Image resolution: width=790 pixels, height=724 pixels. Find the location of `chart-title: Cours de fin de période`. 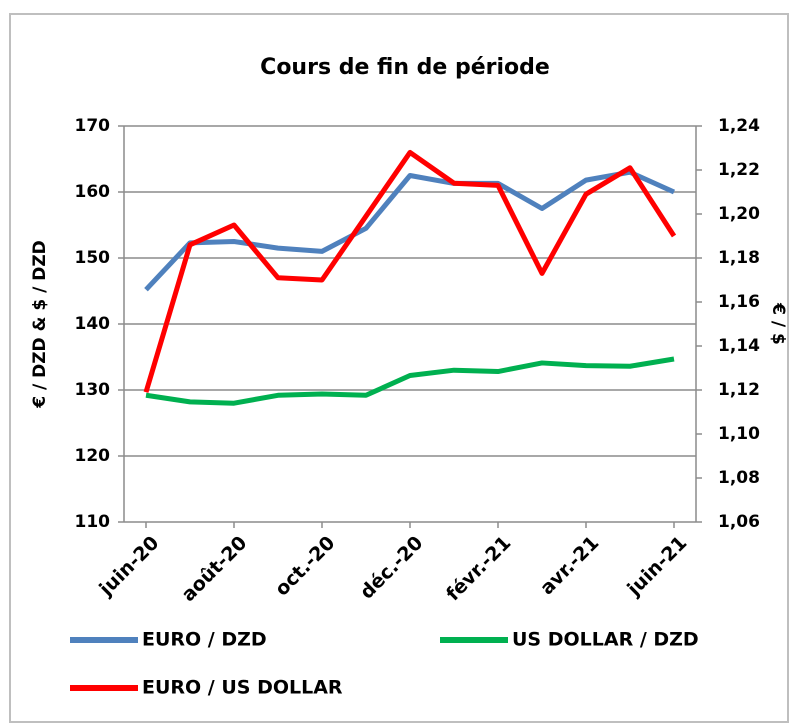

chart-title: Cours de fin de période is located at coordinates (405, 67).